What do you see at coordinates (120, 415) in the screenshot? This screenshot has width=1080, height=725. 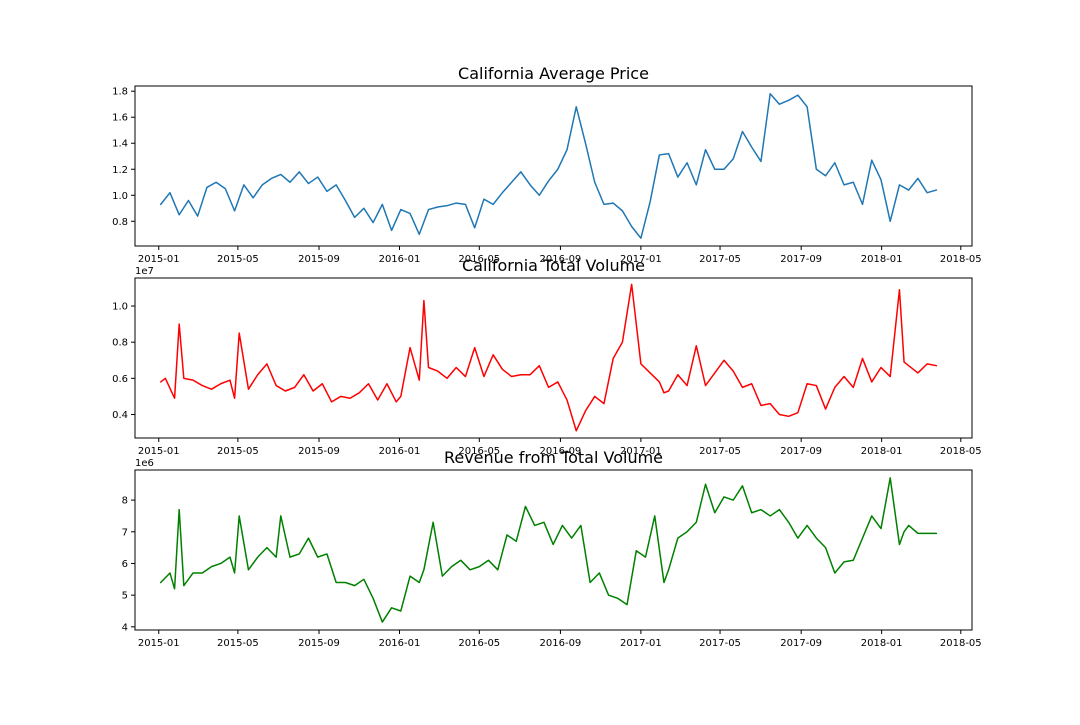 I see `y-tick-label: 0.4` at bounding box center [120, 415].